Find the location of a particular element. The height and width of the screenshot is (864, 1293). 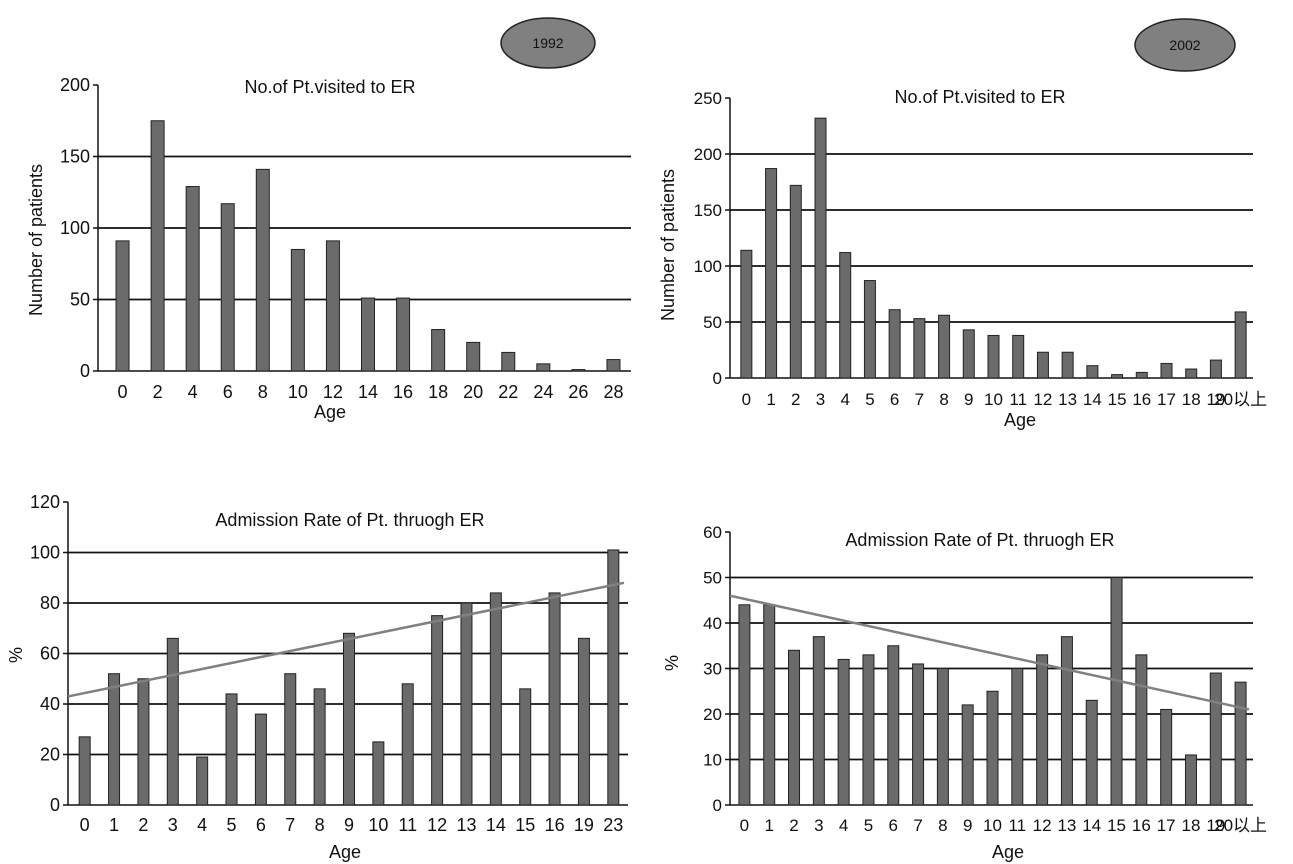

x-tick-label: 14 is located at coordinates (1091, 825).